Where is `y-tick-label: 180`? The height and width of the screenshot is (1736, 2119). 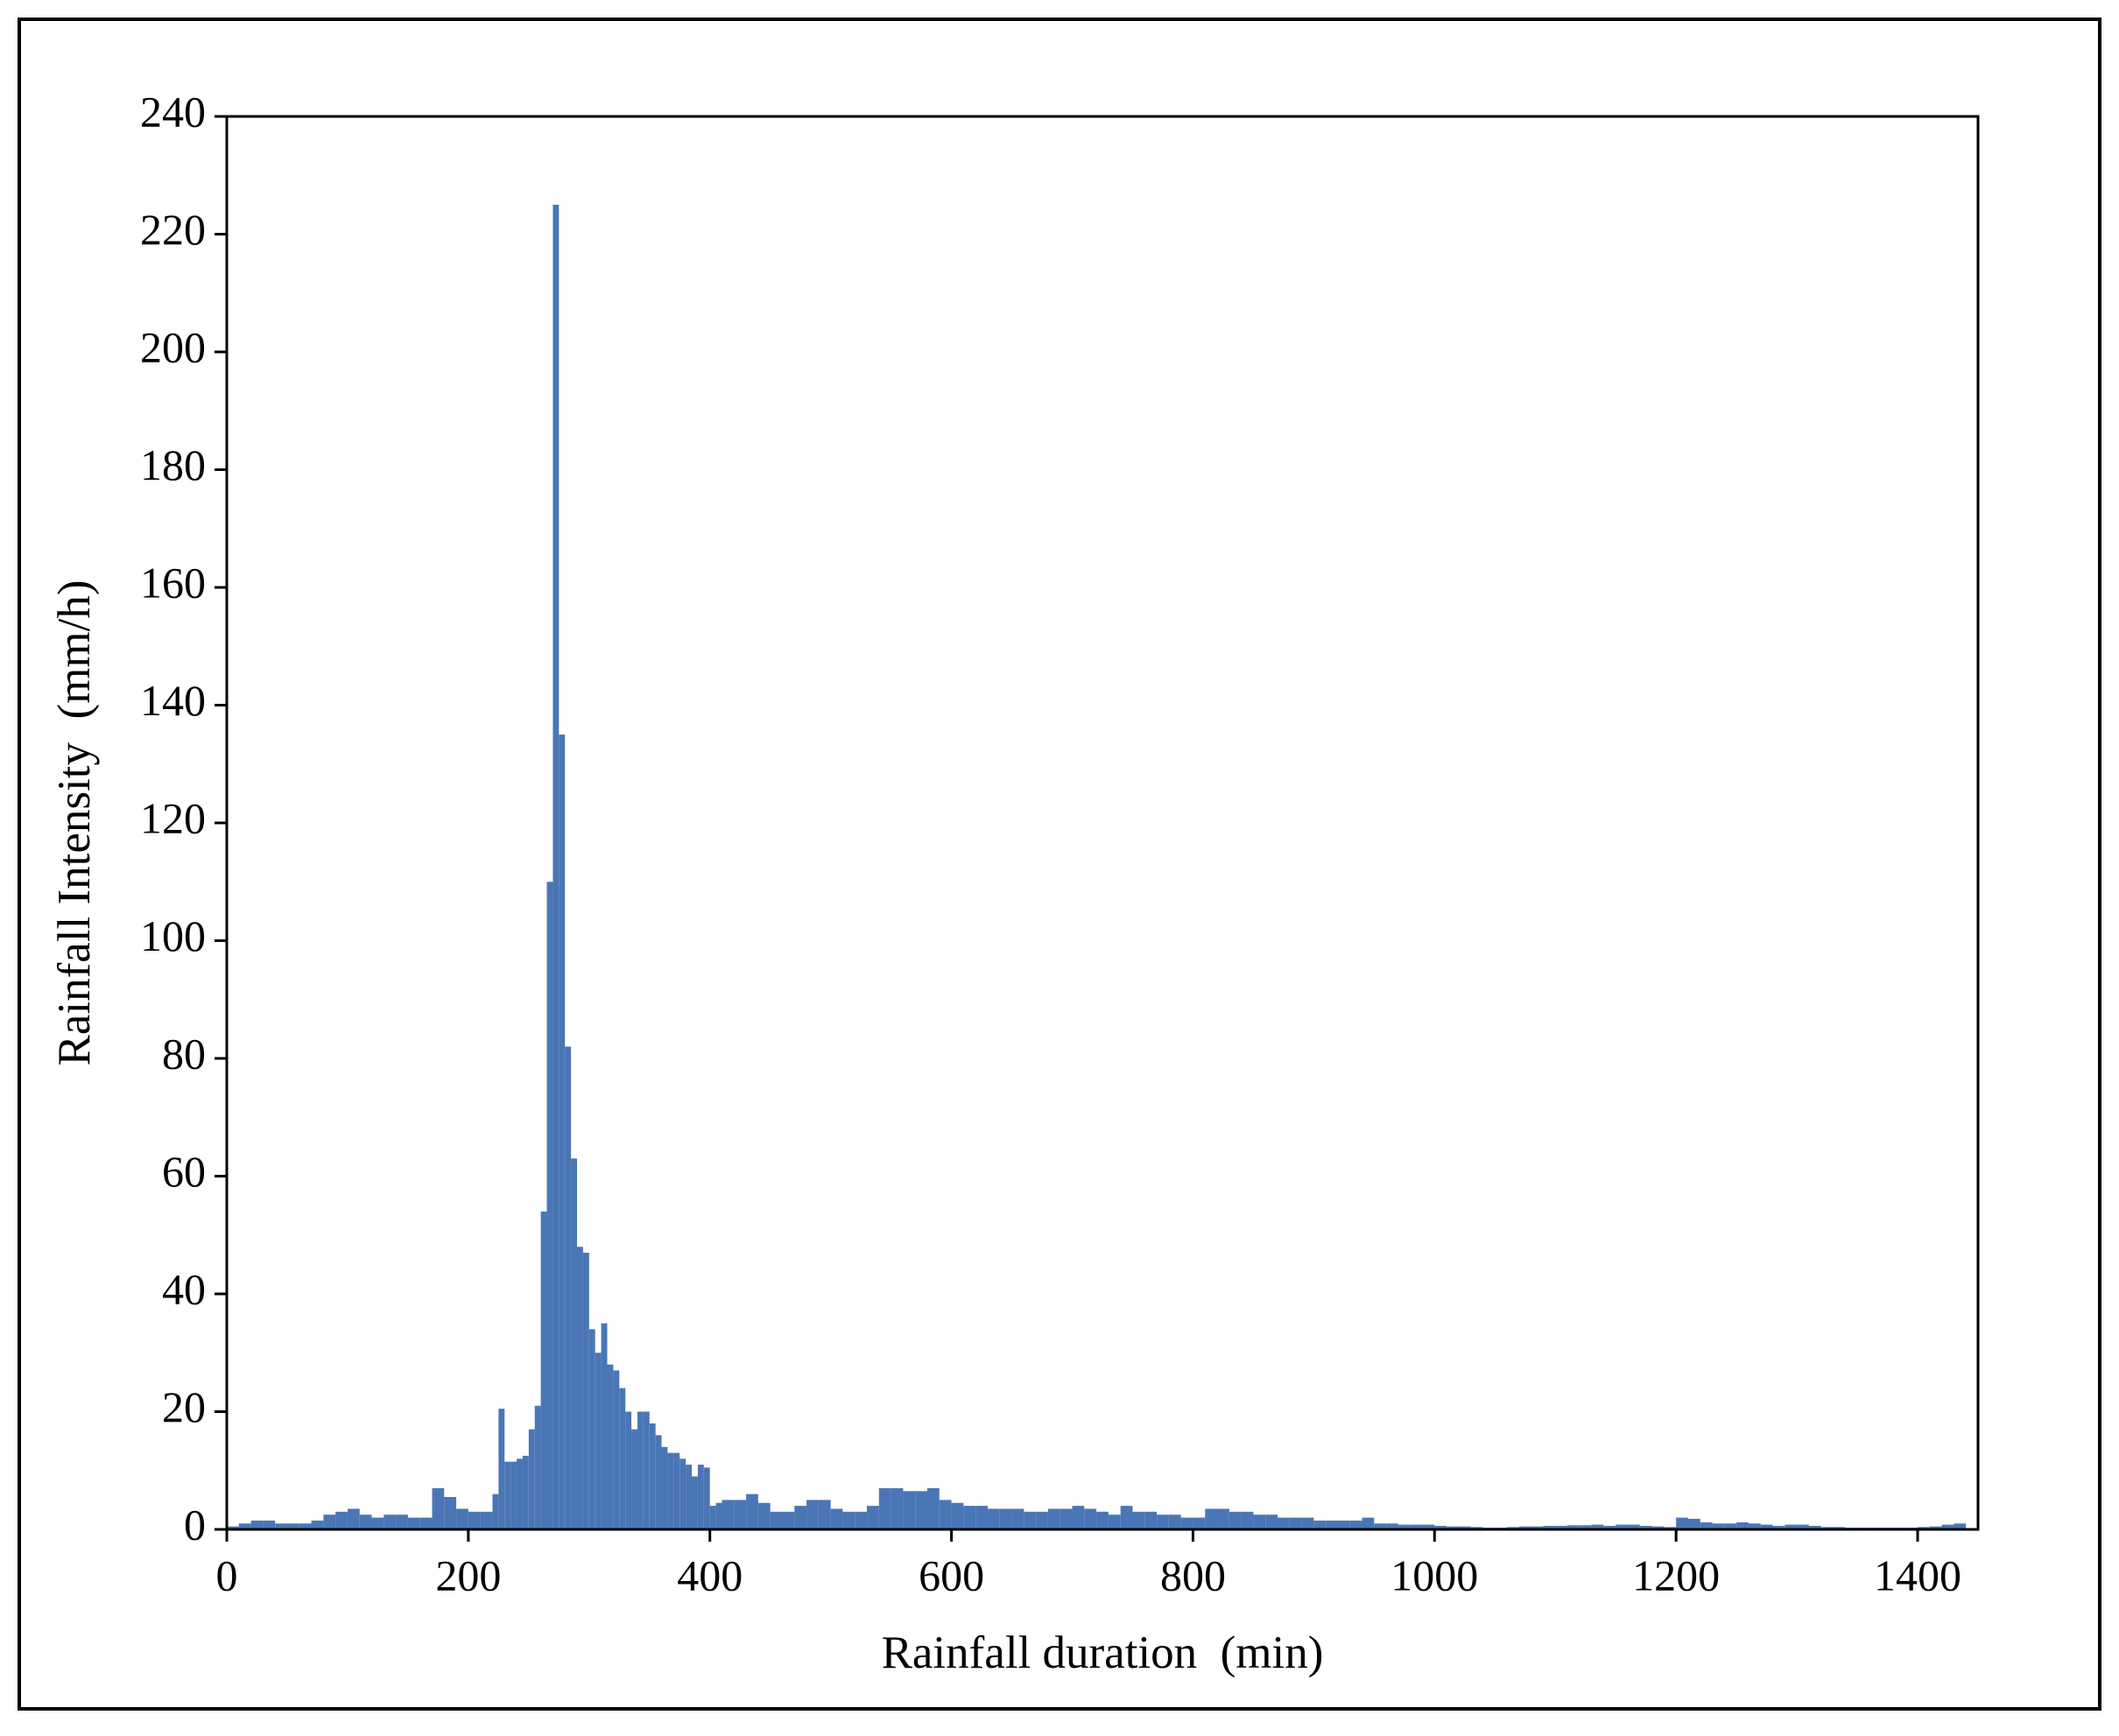
y-tick-label: 180 is located at coordinates (173, 464).